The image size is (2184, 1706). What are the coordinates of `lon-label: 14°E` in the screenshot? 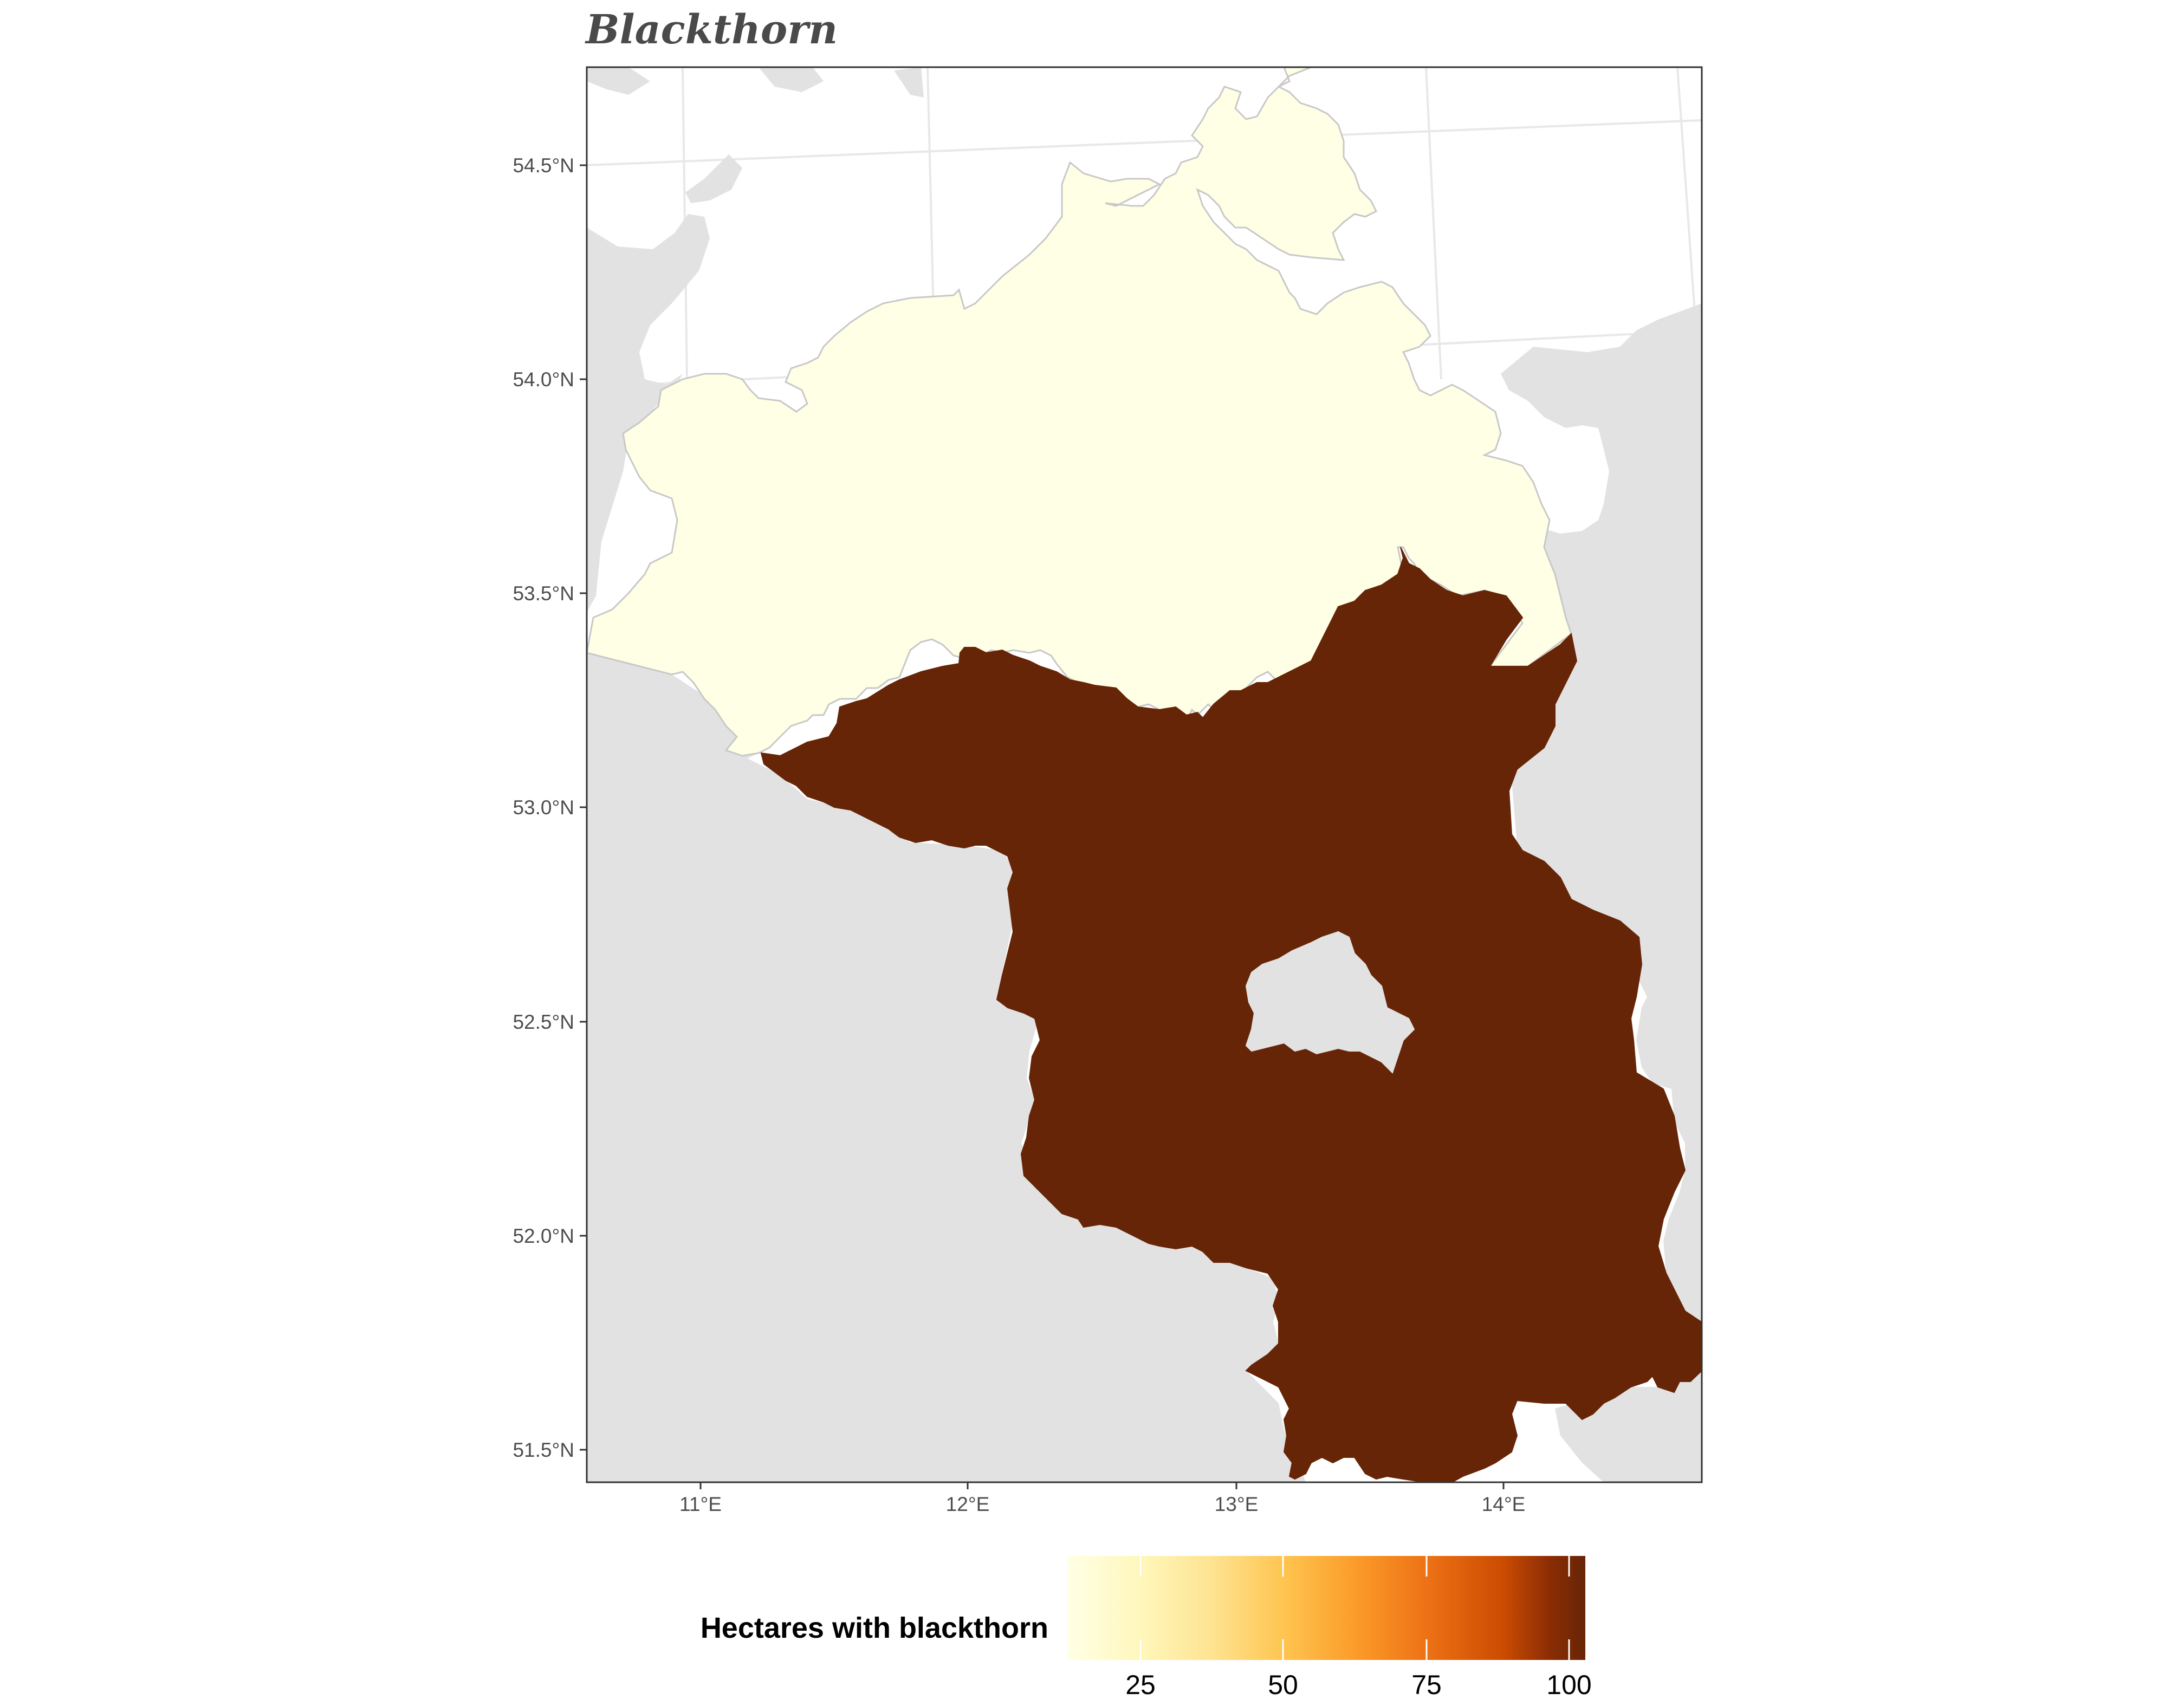 It's located at (1504, 1504).